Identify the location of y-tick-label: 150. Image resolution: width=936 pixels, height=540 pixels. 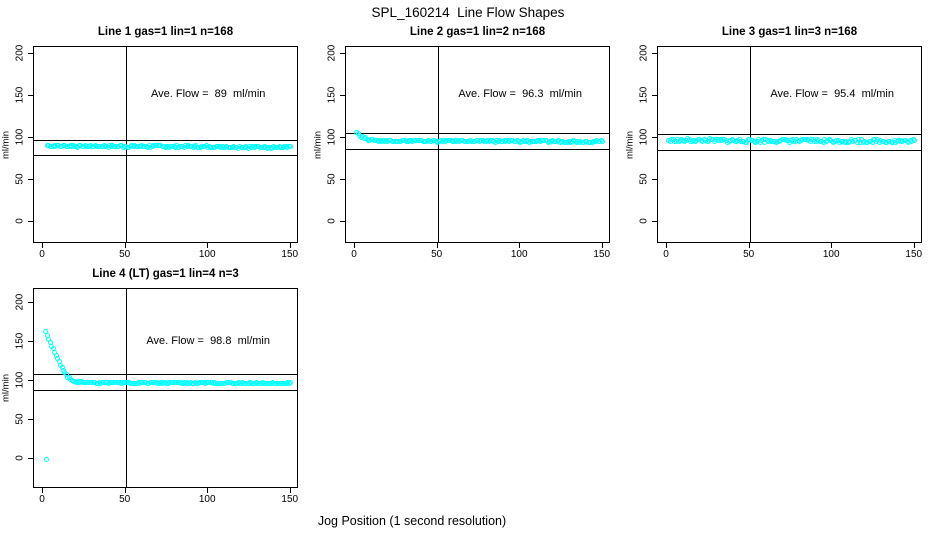
(20, 341).